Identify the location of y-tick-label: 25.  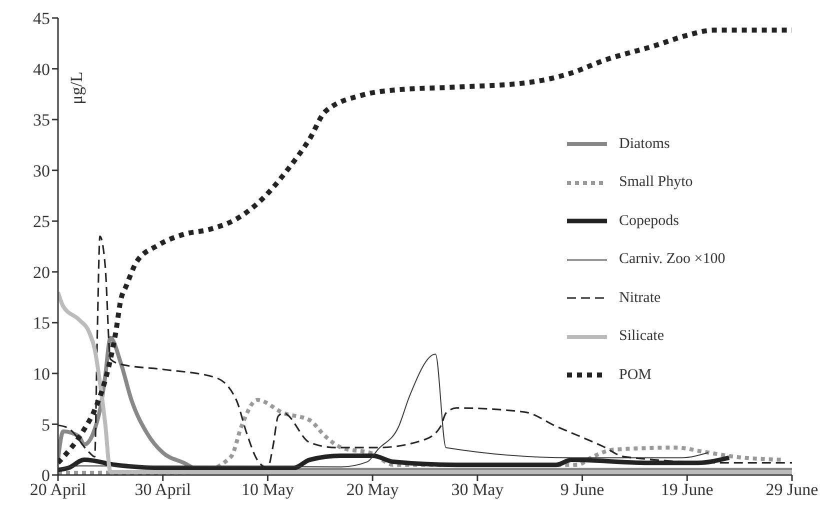
(41, 222).